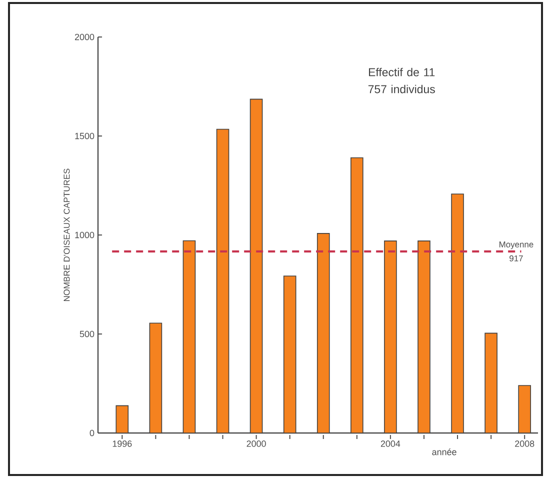 The height and width of the screenshot is (478, 545). Describe the element at coordinates (444, 452) in the screenshot. I see `x-axis-title: année` at that location.